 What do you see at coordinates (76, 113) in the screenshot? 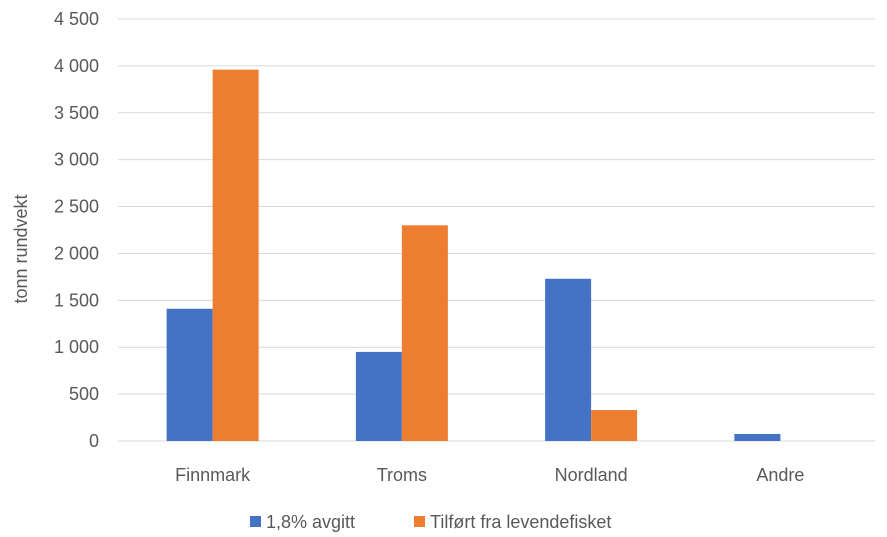
I see `y-tick-label: 3 500` at bounding box center [76, 113].